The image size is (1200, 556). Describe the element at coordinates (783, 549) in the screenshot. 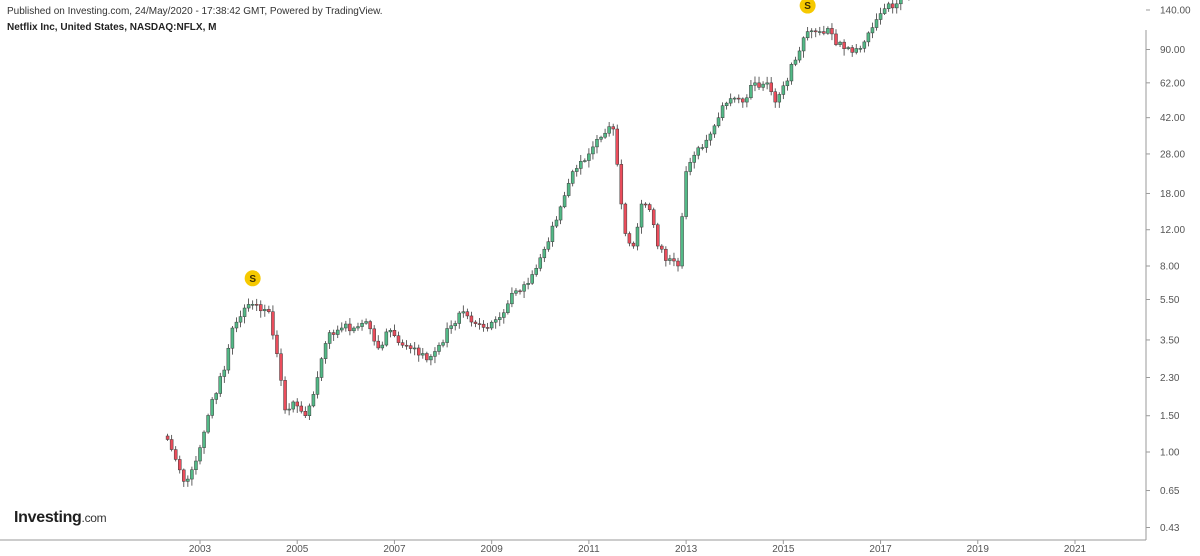

I see `x-tick-label: 2015` at that location.